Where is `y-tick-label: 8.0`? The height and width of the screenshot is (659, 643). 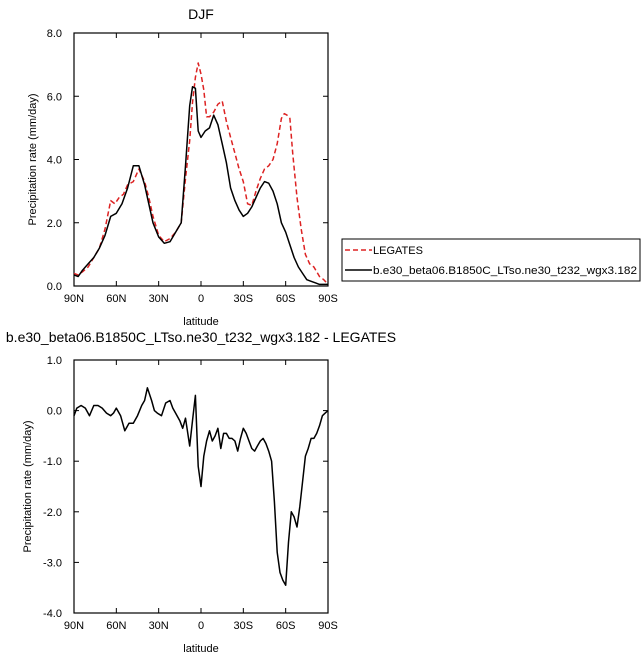 y-tick-label: 8.0 is located at coordinates (54, 34).